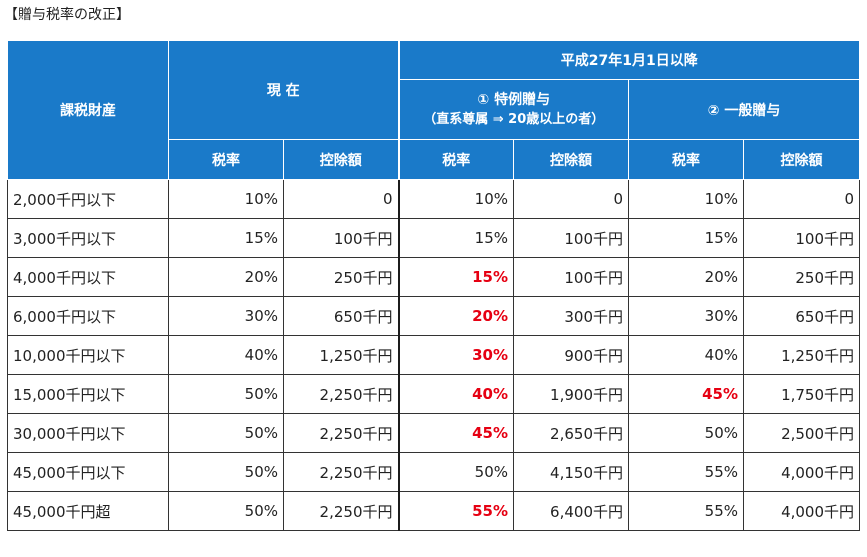  I want to click on general-deduction-cell: 1,750千円, so click(801, 394).